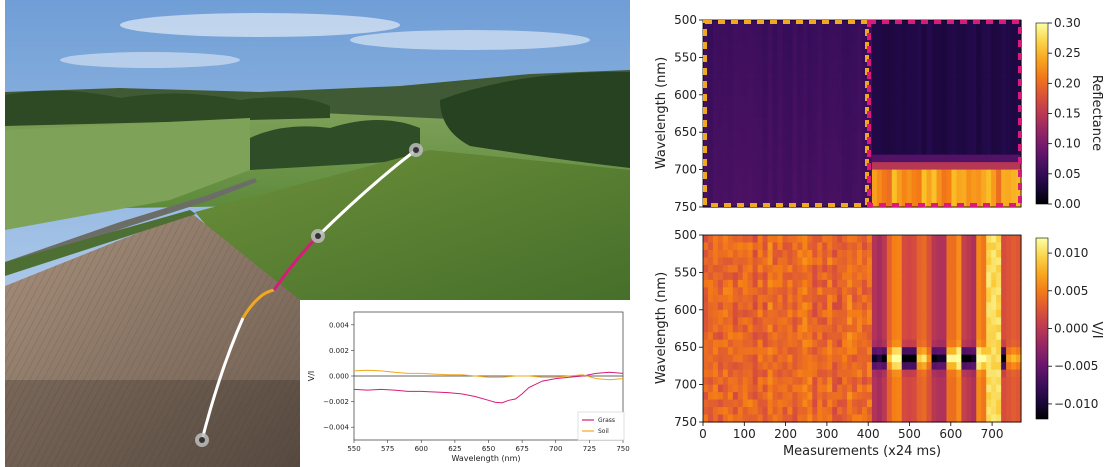 The image size is (1105, 467). I want to click on inset-ylabel: V/I, so click(311, 376).